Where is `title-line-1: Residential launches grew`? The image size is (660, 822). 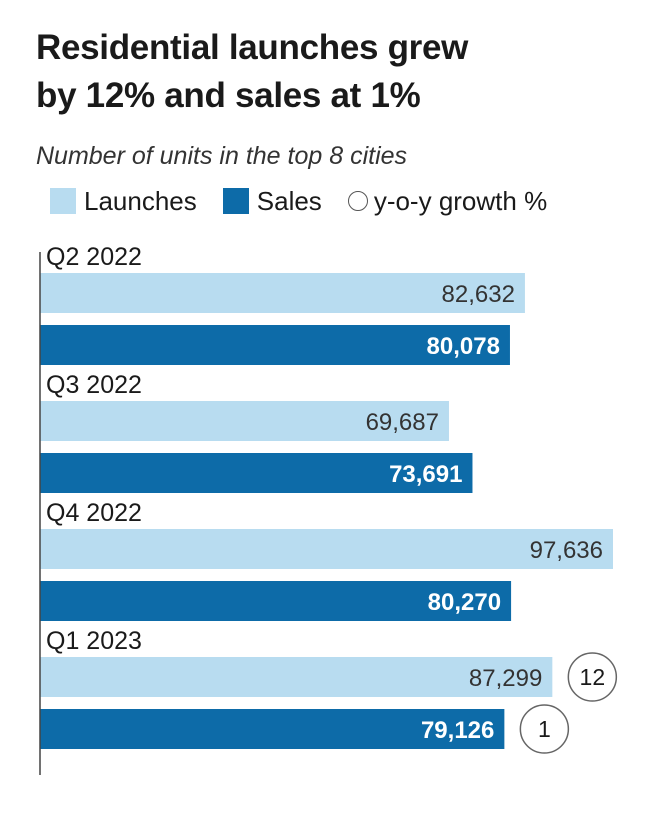
title-line-1: Residential launches grew is located at coordinates (252, 47).